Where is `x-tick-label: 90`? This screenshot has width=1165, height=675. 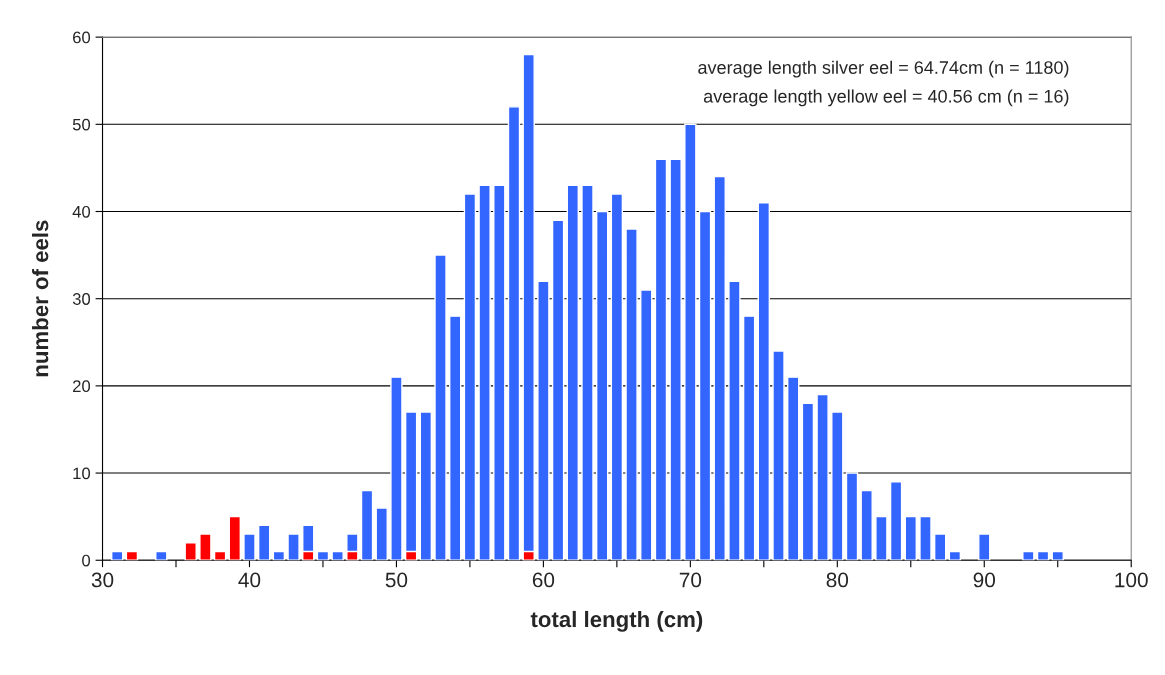 x-tick-label: 90 is located at coordinates (984, 580).